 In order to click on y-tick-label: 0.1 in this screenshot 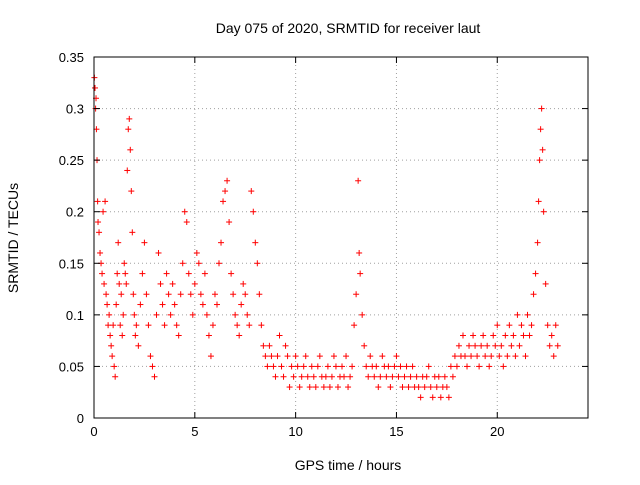, I will do `click(75, 315)`.